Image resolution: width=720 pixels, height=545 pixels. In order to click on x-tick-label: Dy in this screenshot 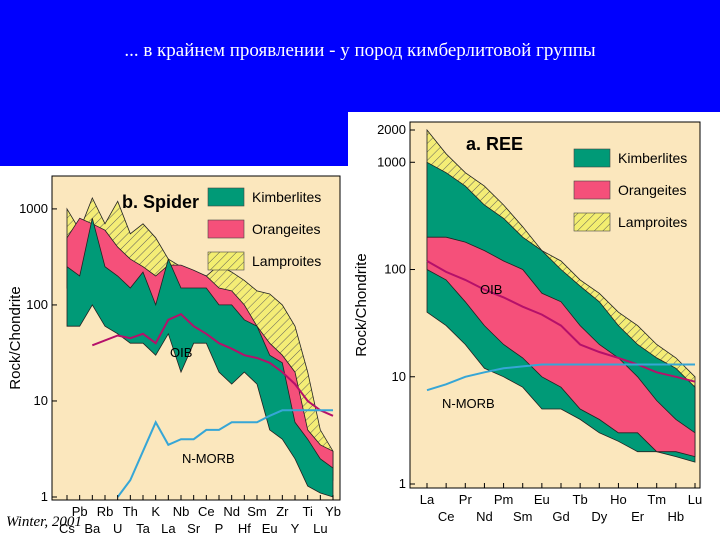, I will do `click(599, 516)`.